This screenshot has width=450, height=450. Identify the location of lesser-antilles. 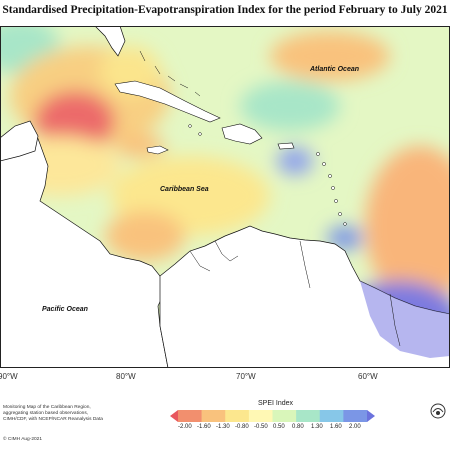
(267, 175).